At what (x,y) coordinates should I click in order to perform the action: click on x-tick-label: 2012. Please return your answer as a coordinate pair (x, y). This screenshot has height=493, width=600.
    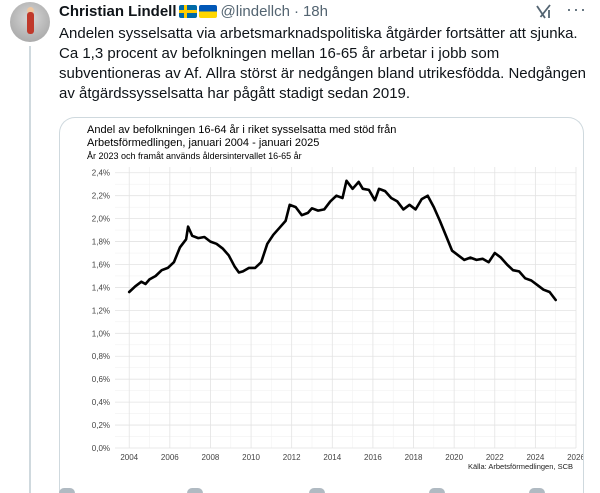
    Looking at the image, I should click on (292, 457).